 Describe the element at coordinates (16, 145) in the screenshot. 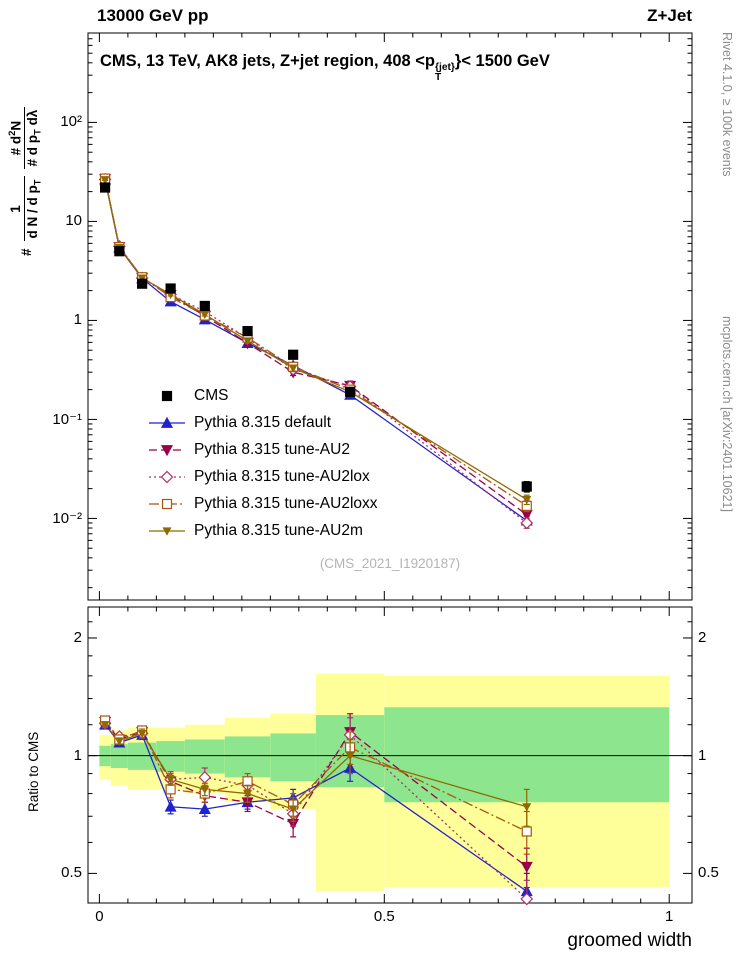

I see `frac2-num-text: # d` at that location.